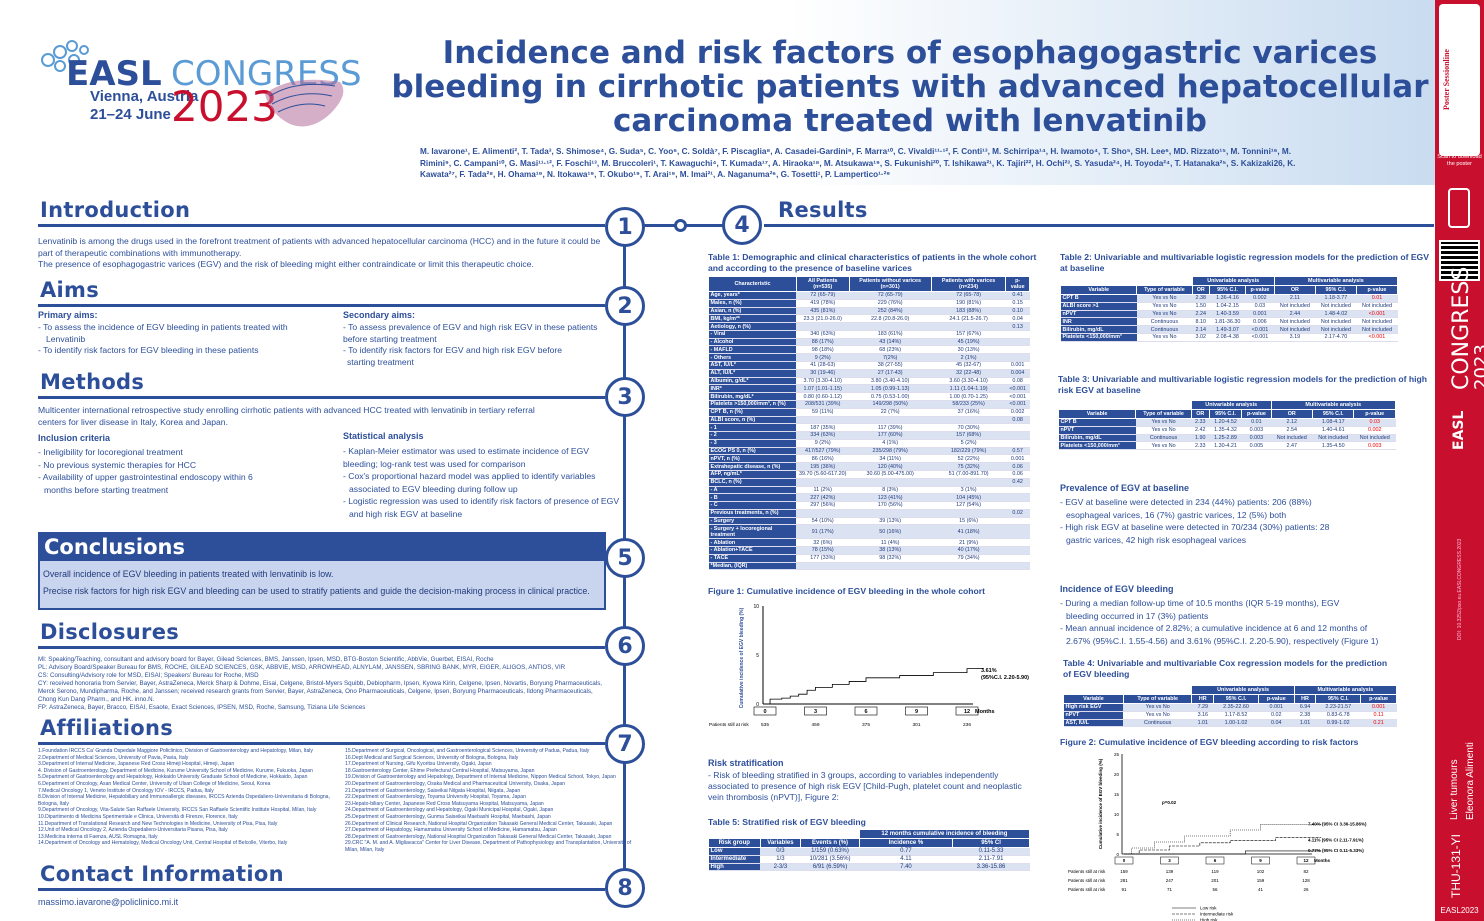 This screenshot has height=921, width=1484. What do you see at coordinates (890, 311) in the screenshot?
I see `table1-cell: 252 (84%)` at bounding box center [890, 311].